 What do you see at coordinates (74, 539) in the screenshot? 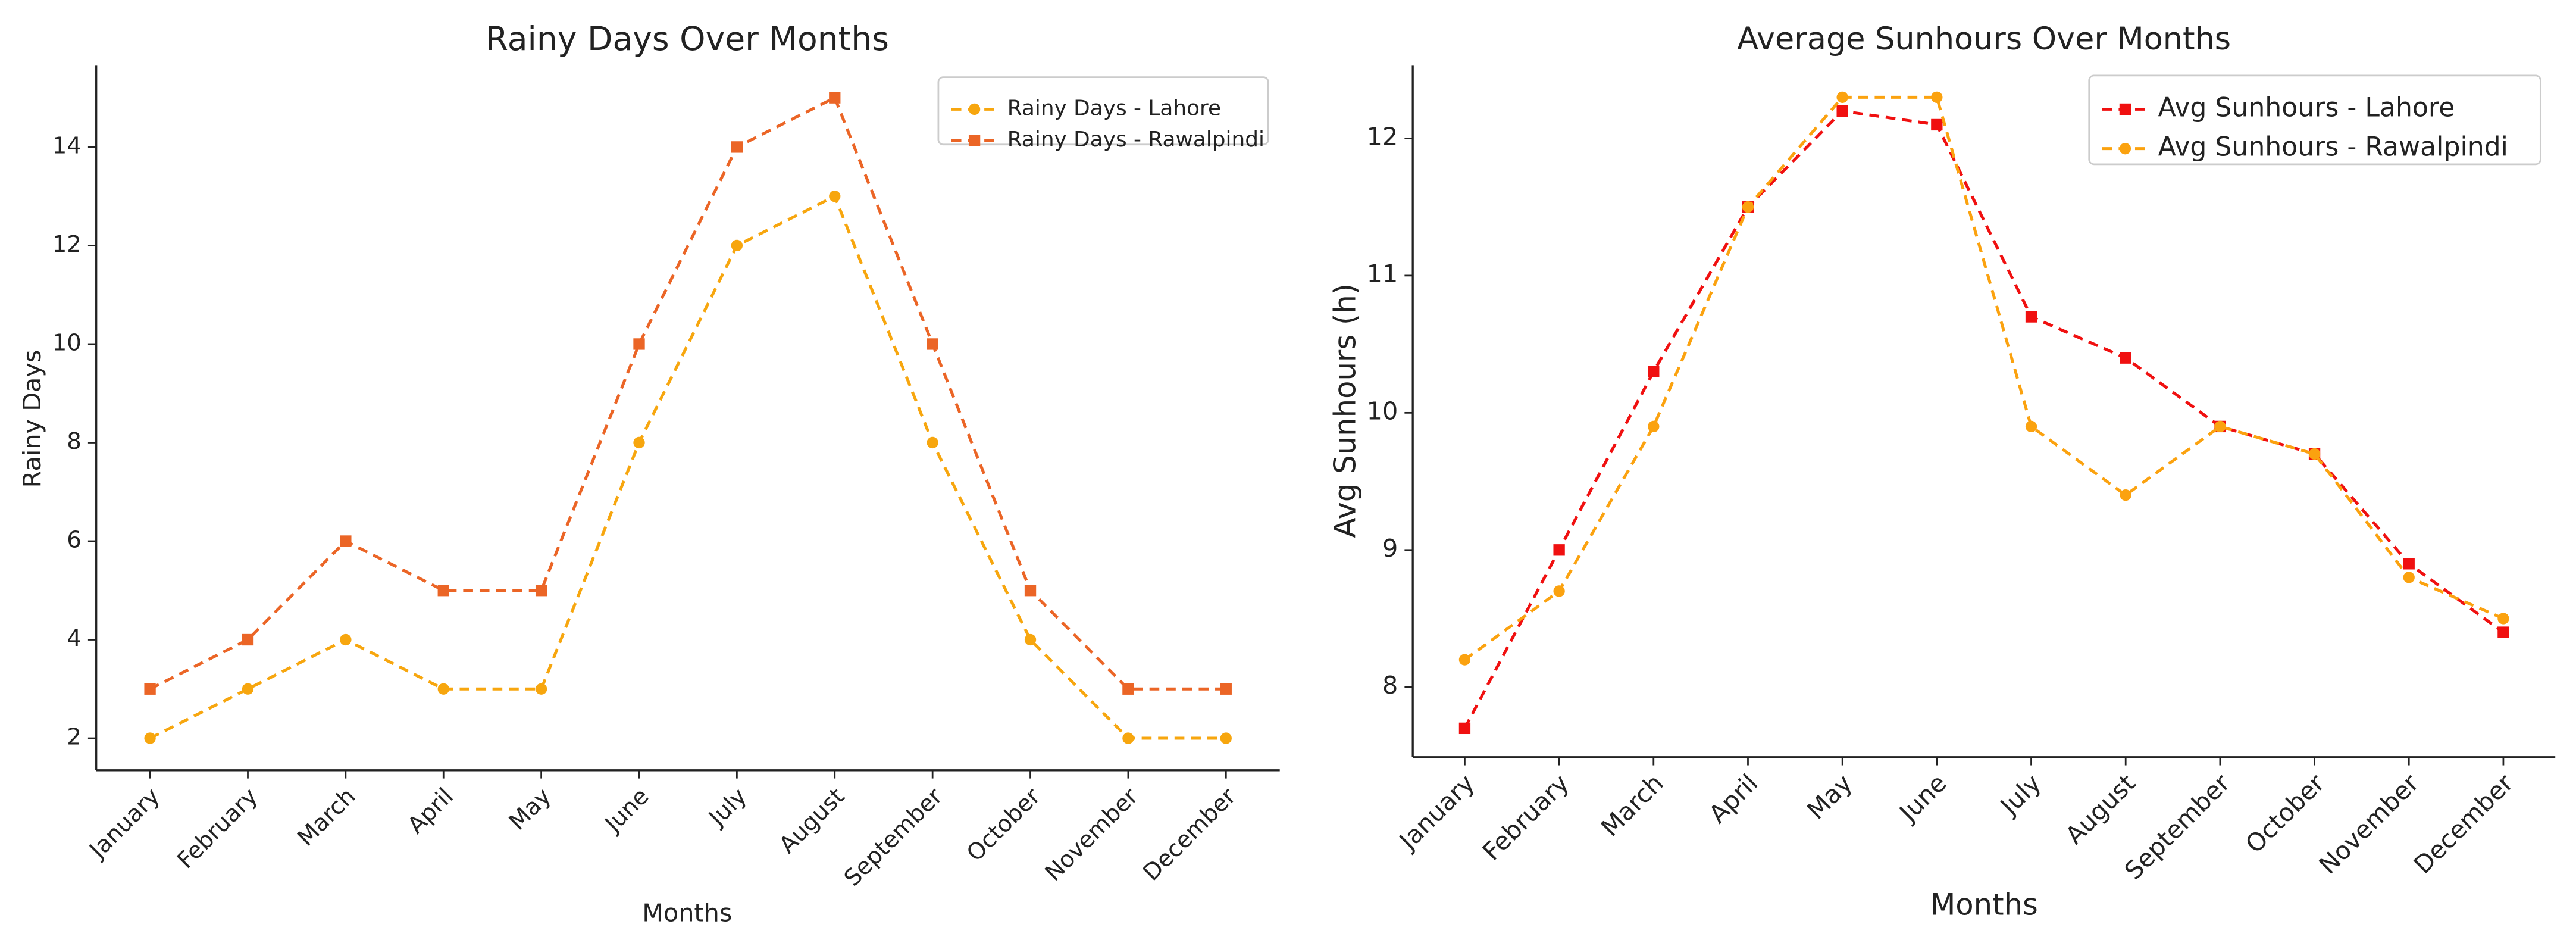
I see `y-tick-label: 6` at bounding box center [74, 539].